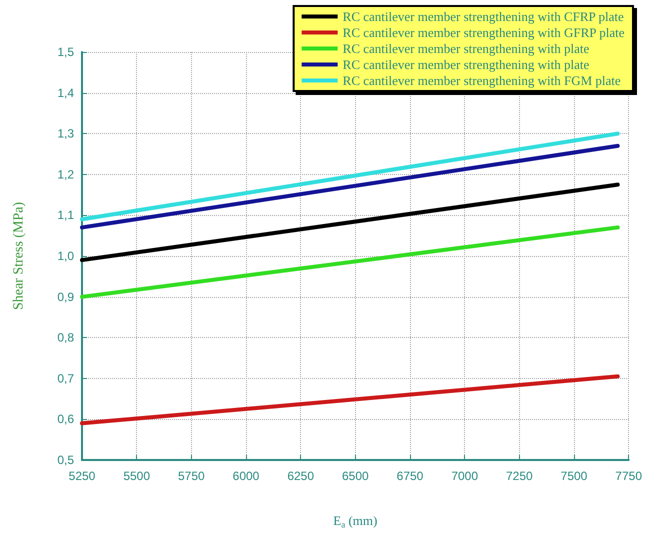 The height and width of the screenshot is (534, 645). What do you see at coordinates (246, 476) in the screenshot?
I see `x-tick-label: 6000` at bounding box center [246, 476].